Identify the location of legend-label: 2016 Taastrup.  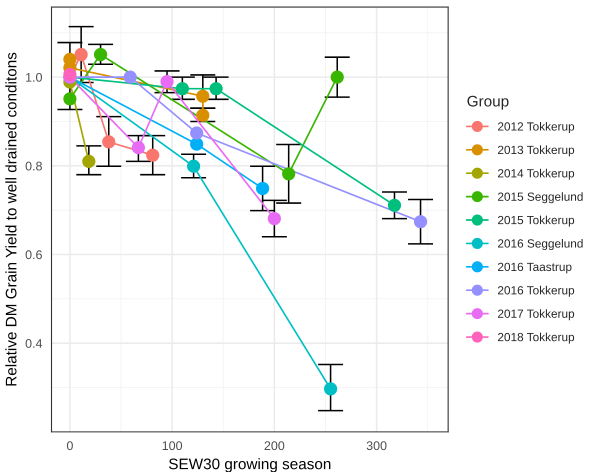
(535, 268).